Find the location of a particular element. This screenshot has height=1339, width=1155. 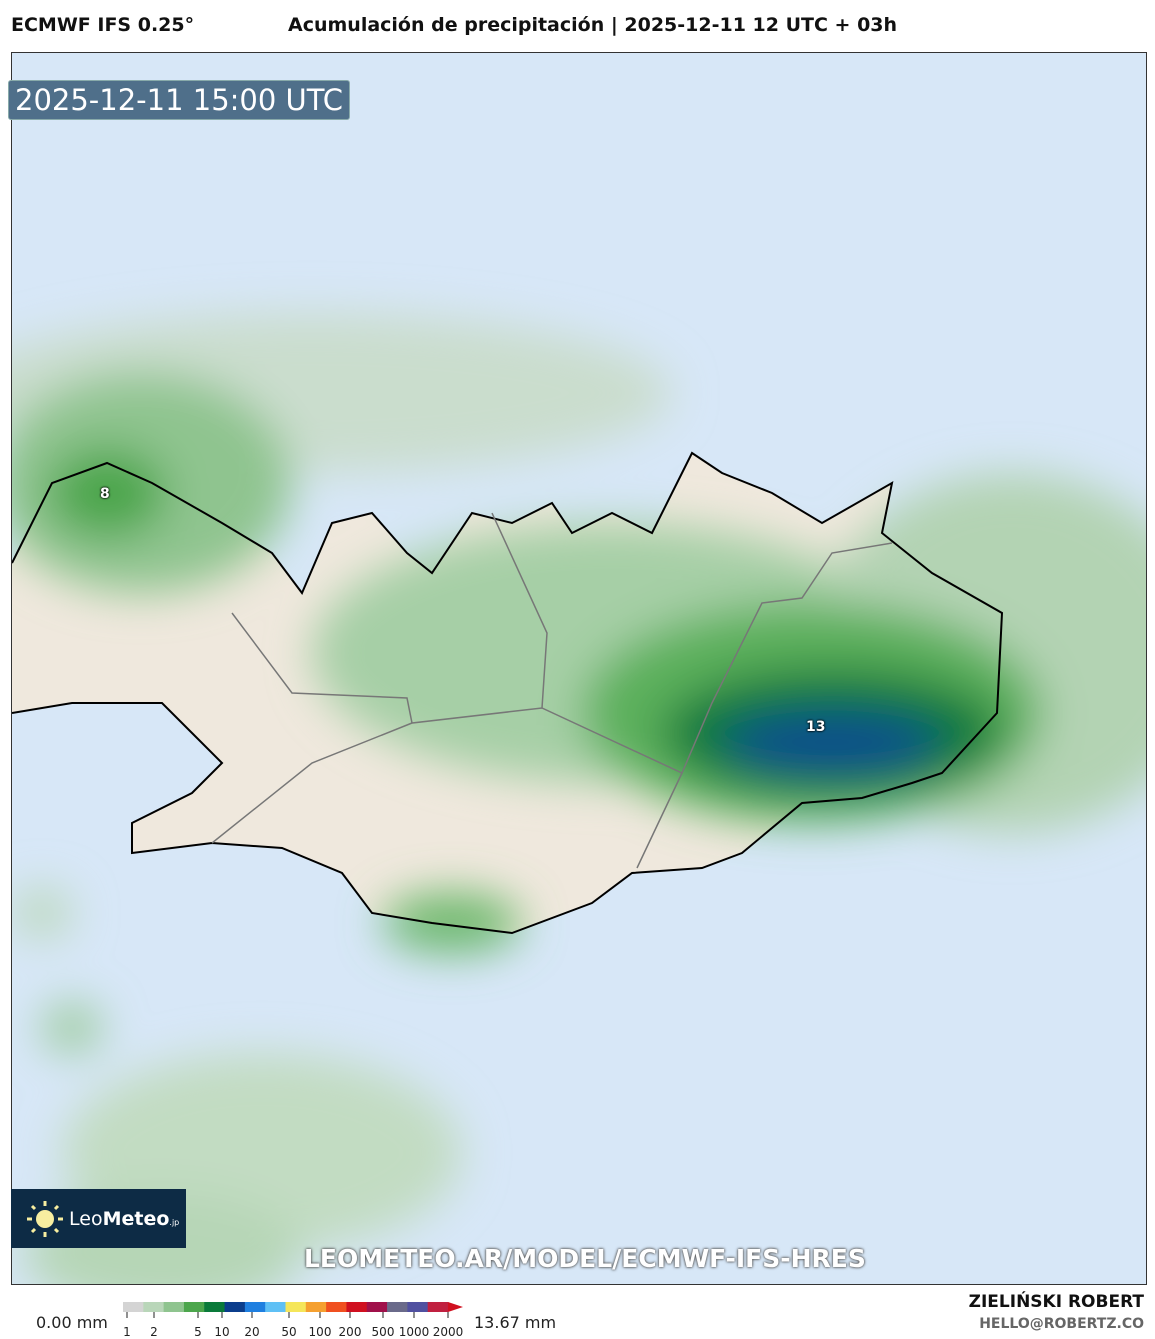

valid-time-stamp: 2025-12-11 15:00 UTC is located at coordinates (179, 100).